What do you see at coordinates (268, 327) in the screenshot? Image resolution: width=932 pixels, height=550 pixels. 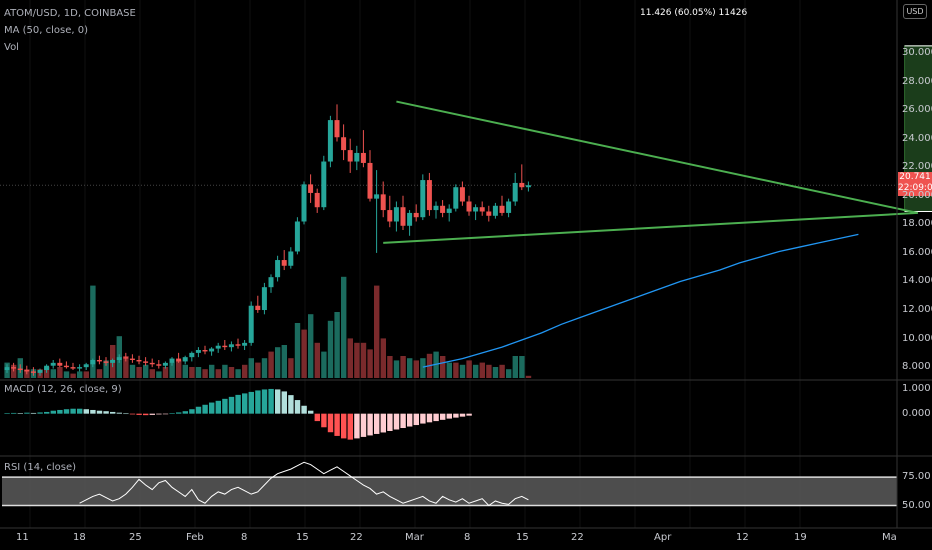 I see `volume-bars` at bounding box center [268, 327].